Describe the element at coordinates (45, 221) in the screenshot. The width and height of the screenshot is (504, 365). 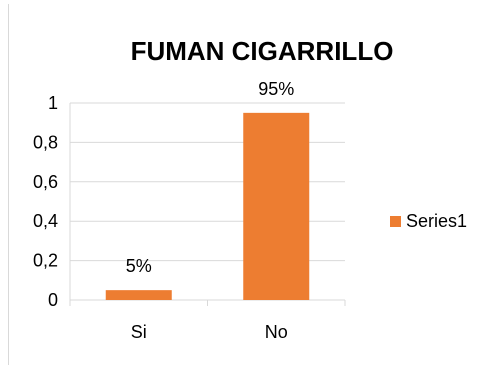
I see `y-tick-label: 0,4` at that location.